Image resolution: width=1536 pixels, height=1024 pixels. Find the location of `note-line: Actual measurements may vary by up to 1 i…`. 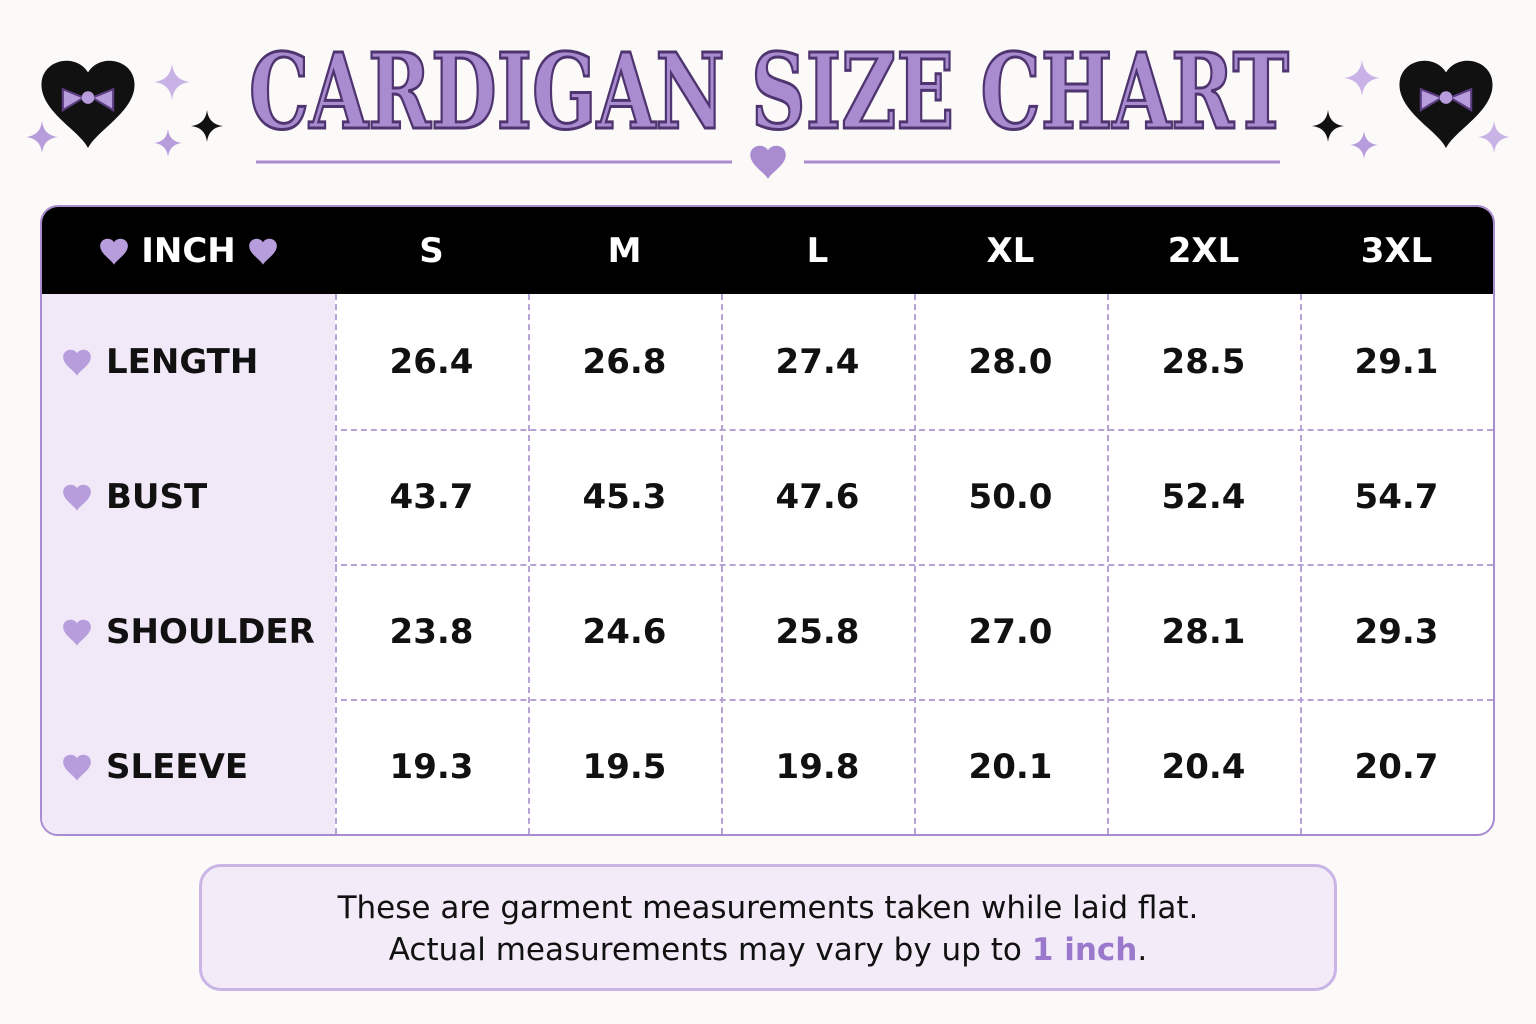

note-line: Actual measurements may vary by up to 1 i… is located at coordinates (768, 950).